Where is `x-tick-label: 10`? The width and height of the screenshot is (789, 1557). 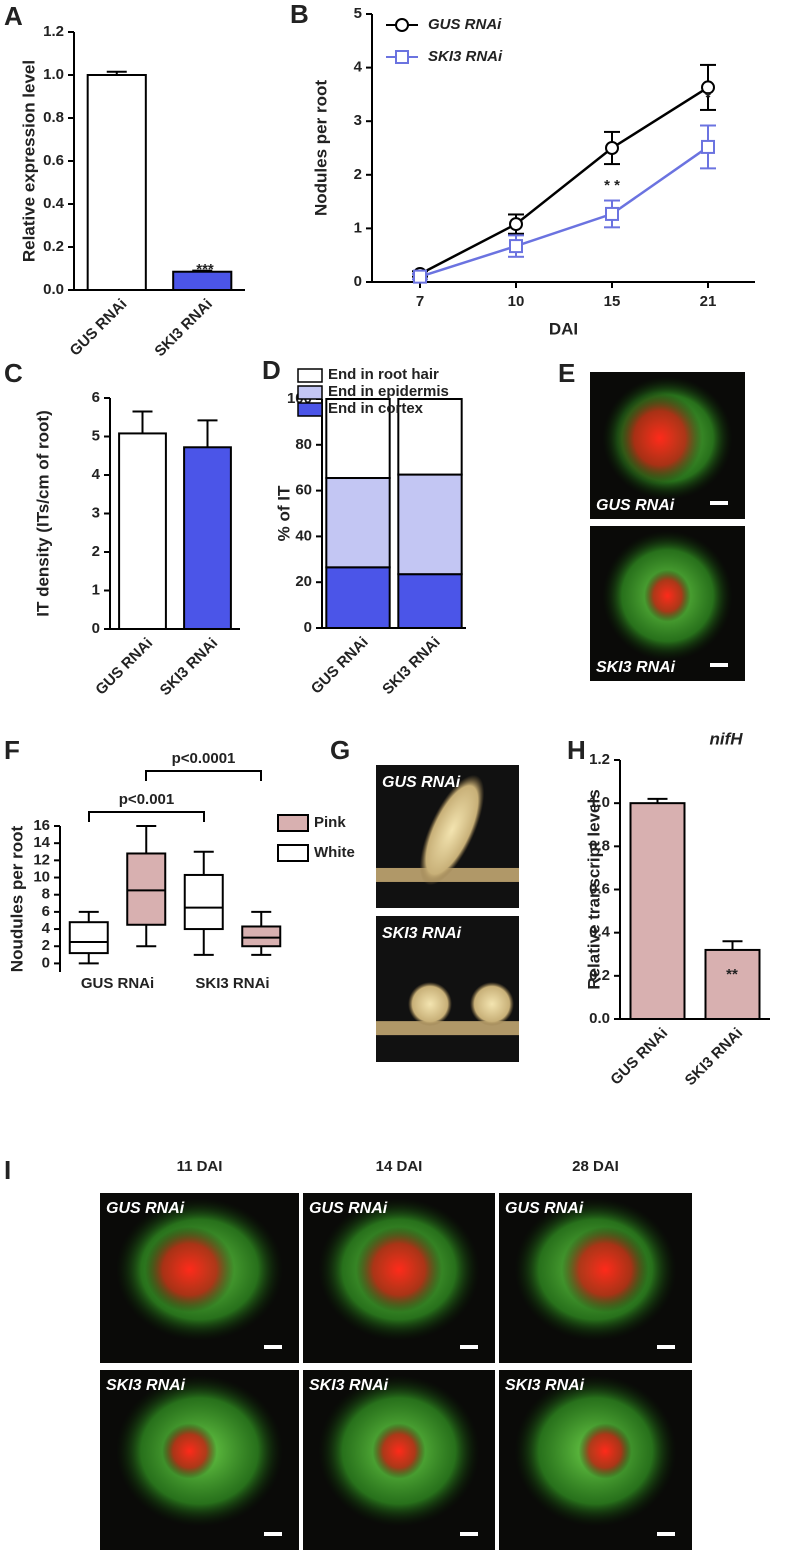 x-tick-label: 10 is located at coordinates (516, 301).